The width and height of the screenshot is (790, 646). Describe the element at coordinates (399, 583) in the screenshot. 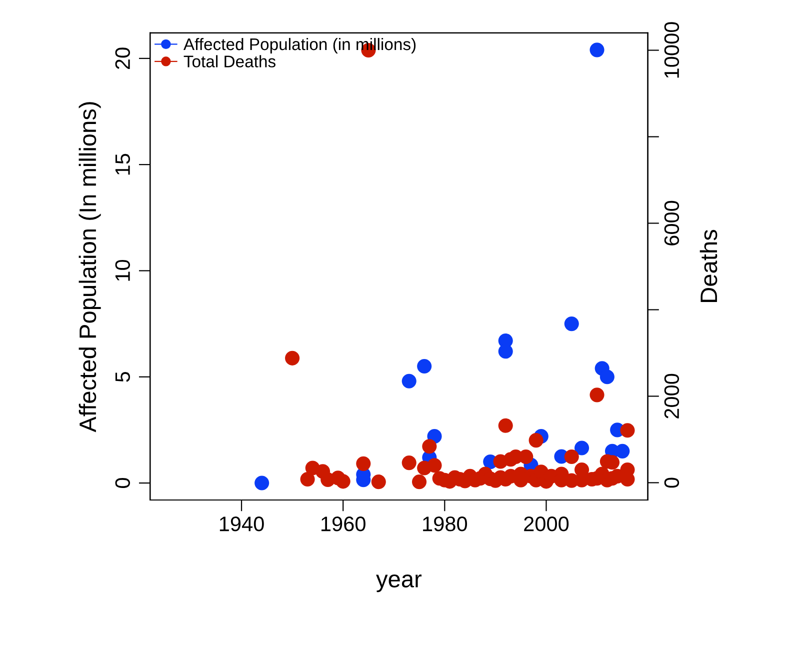

I see `x-axis-title: year` at that location.